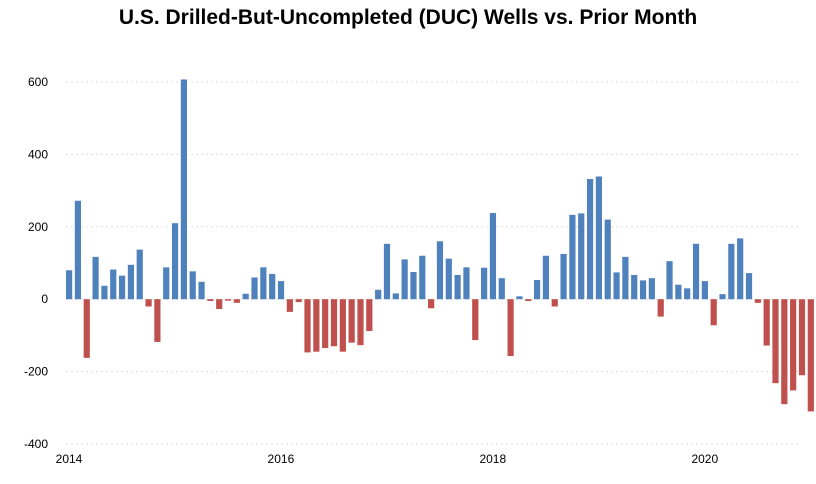  Describe the element at coordinates (36, 372) in the screenshot. I see `y-tick-label: -200` at that location.